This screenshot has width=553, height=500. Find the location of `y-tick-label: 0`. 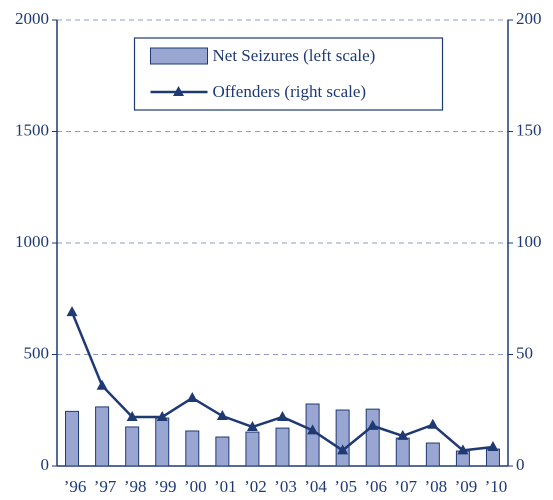

y-tick-label: 0 is located at coordinates (45, 464).